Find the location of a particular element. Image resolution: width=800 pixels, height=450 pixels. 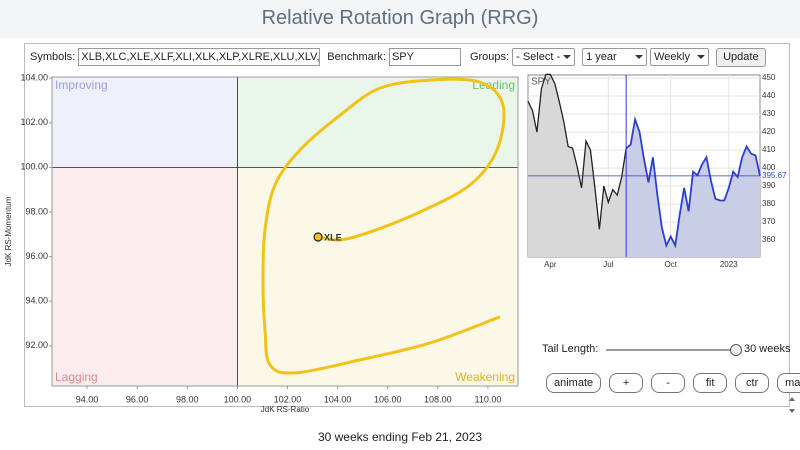

y-tick-label: 370 is located at coordinates (769, 221).